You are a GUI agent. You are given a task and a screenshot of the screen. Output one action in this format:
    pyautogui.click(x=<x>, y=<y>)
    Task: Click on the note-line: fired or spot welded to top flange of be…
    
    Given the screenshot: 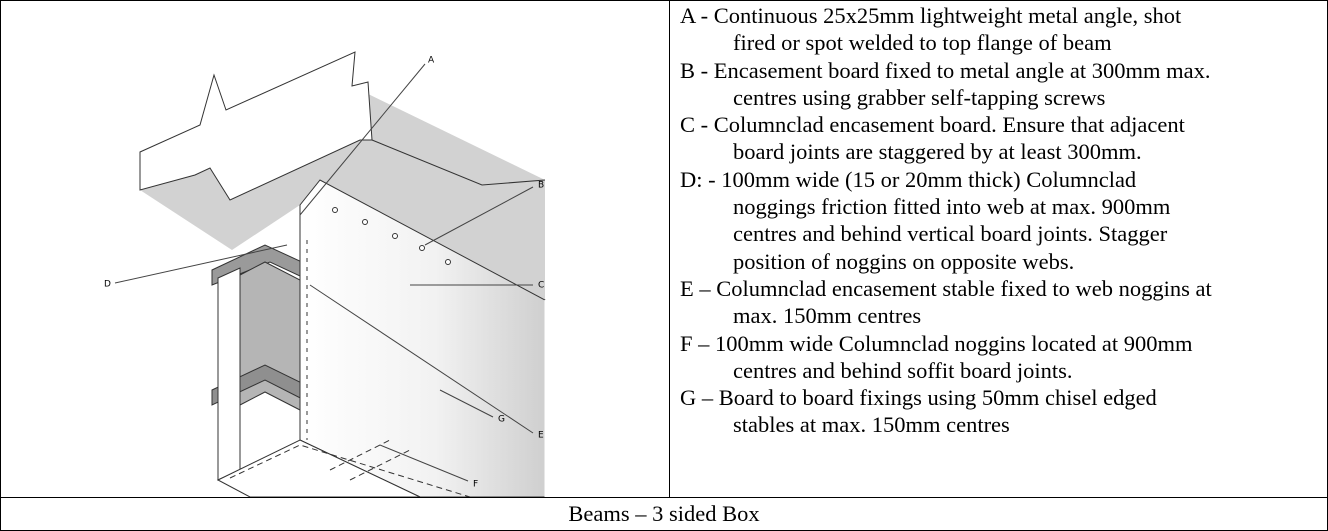 What is the action you would take?
    pyautogui.click(x=922, y=43)
    